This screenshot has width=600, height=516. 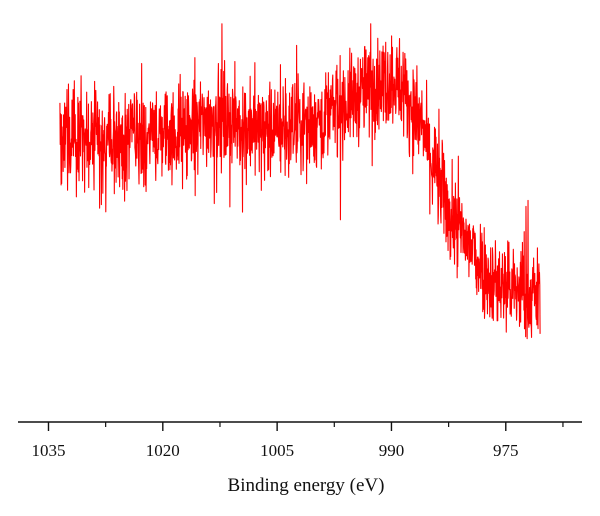 I want to click on x-tick-label: 975, so click(x=506, y=450).